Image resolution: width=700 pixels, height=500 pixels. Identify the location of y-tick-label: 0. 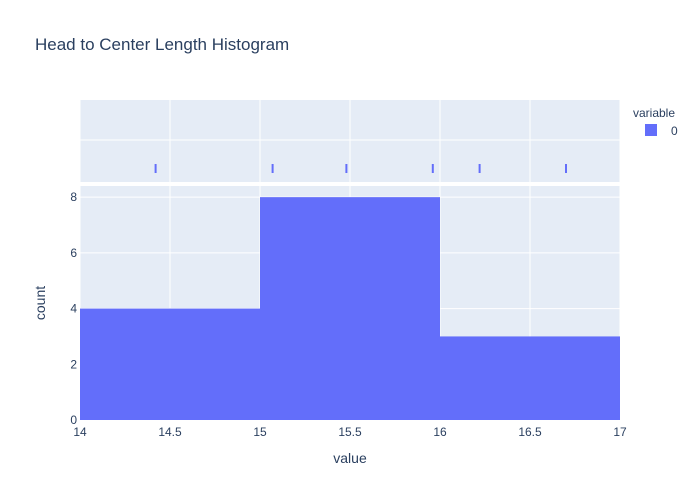
(73, 420).